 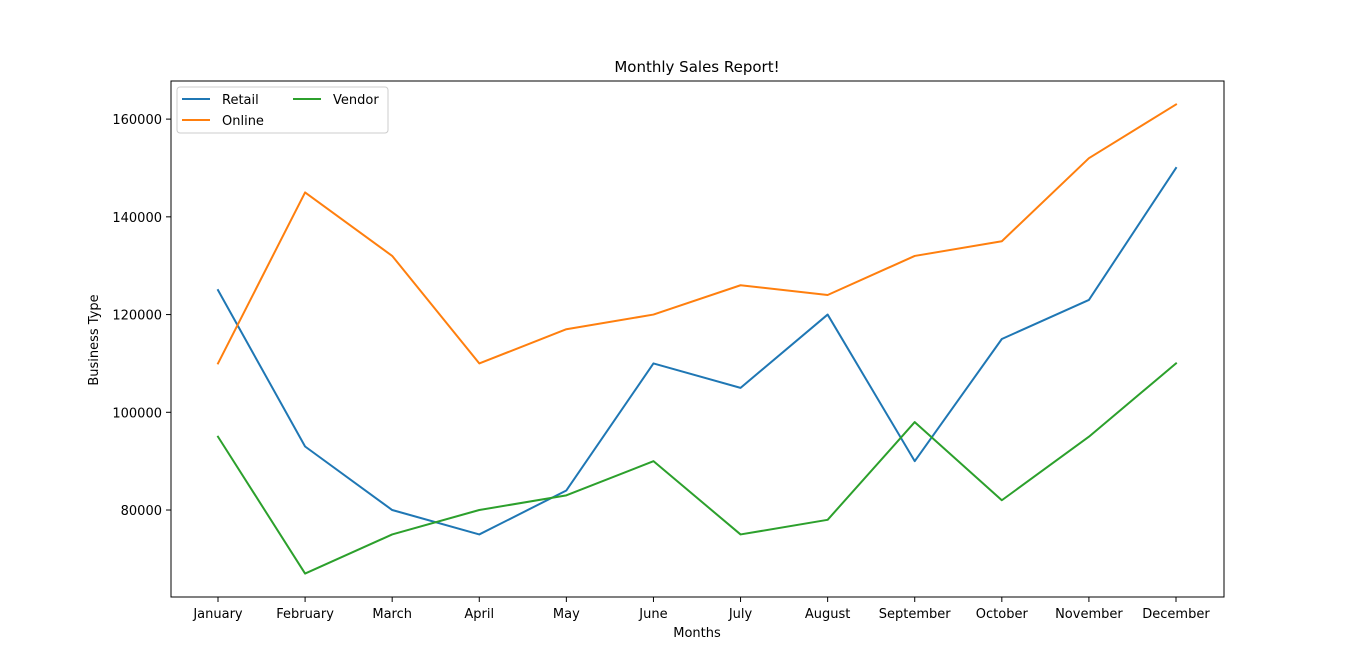 I want to click on legend-label-online: Online, so click(x=243, y=121).